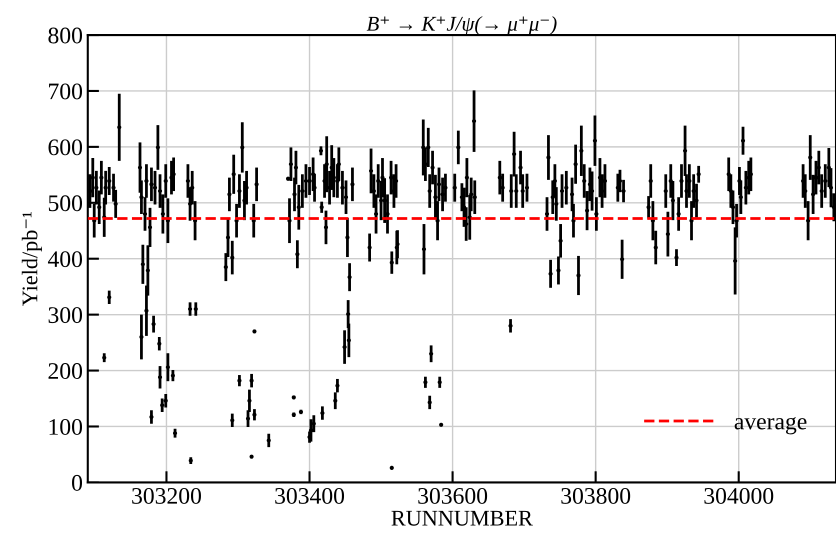 The height and width of the screenshot is (539, 836). Describe the element at coordinates (32, 259) in the screenshot. I see `y-axis-title: Yield/pb⁻¹` at that location.